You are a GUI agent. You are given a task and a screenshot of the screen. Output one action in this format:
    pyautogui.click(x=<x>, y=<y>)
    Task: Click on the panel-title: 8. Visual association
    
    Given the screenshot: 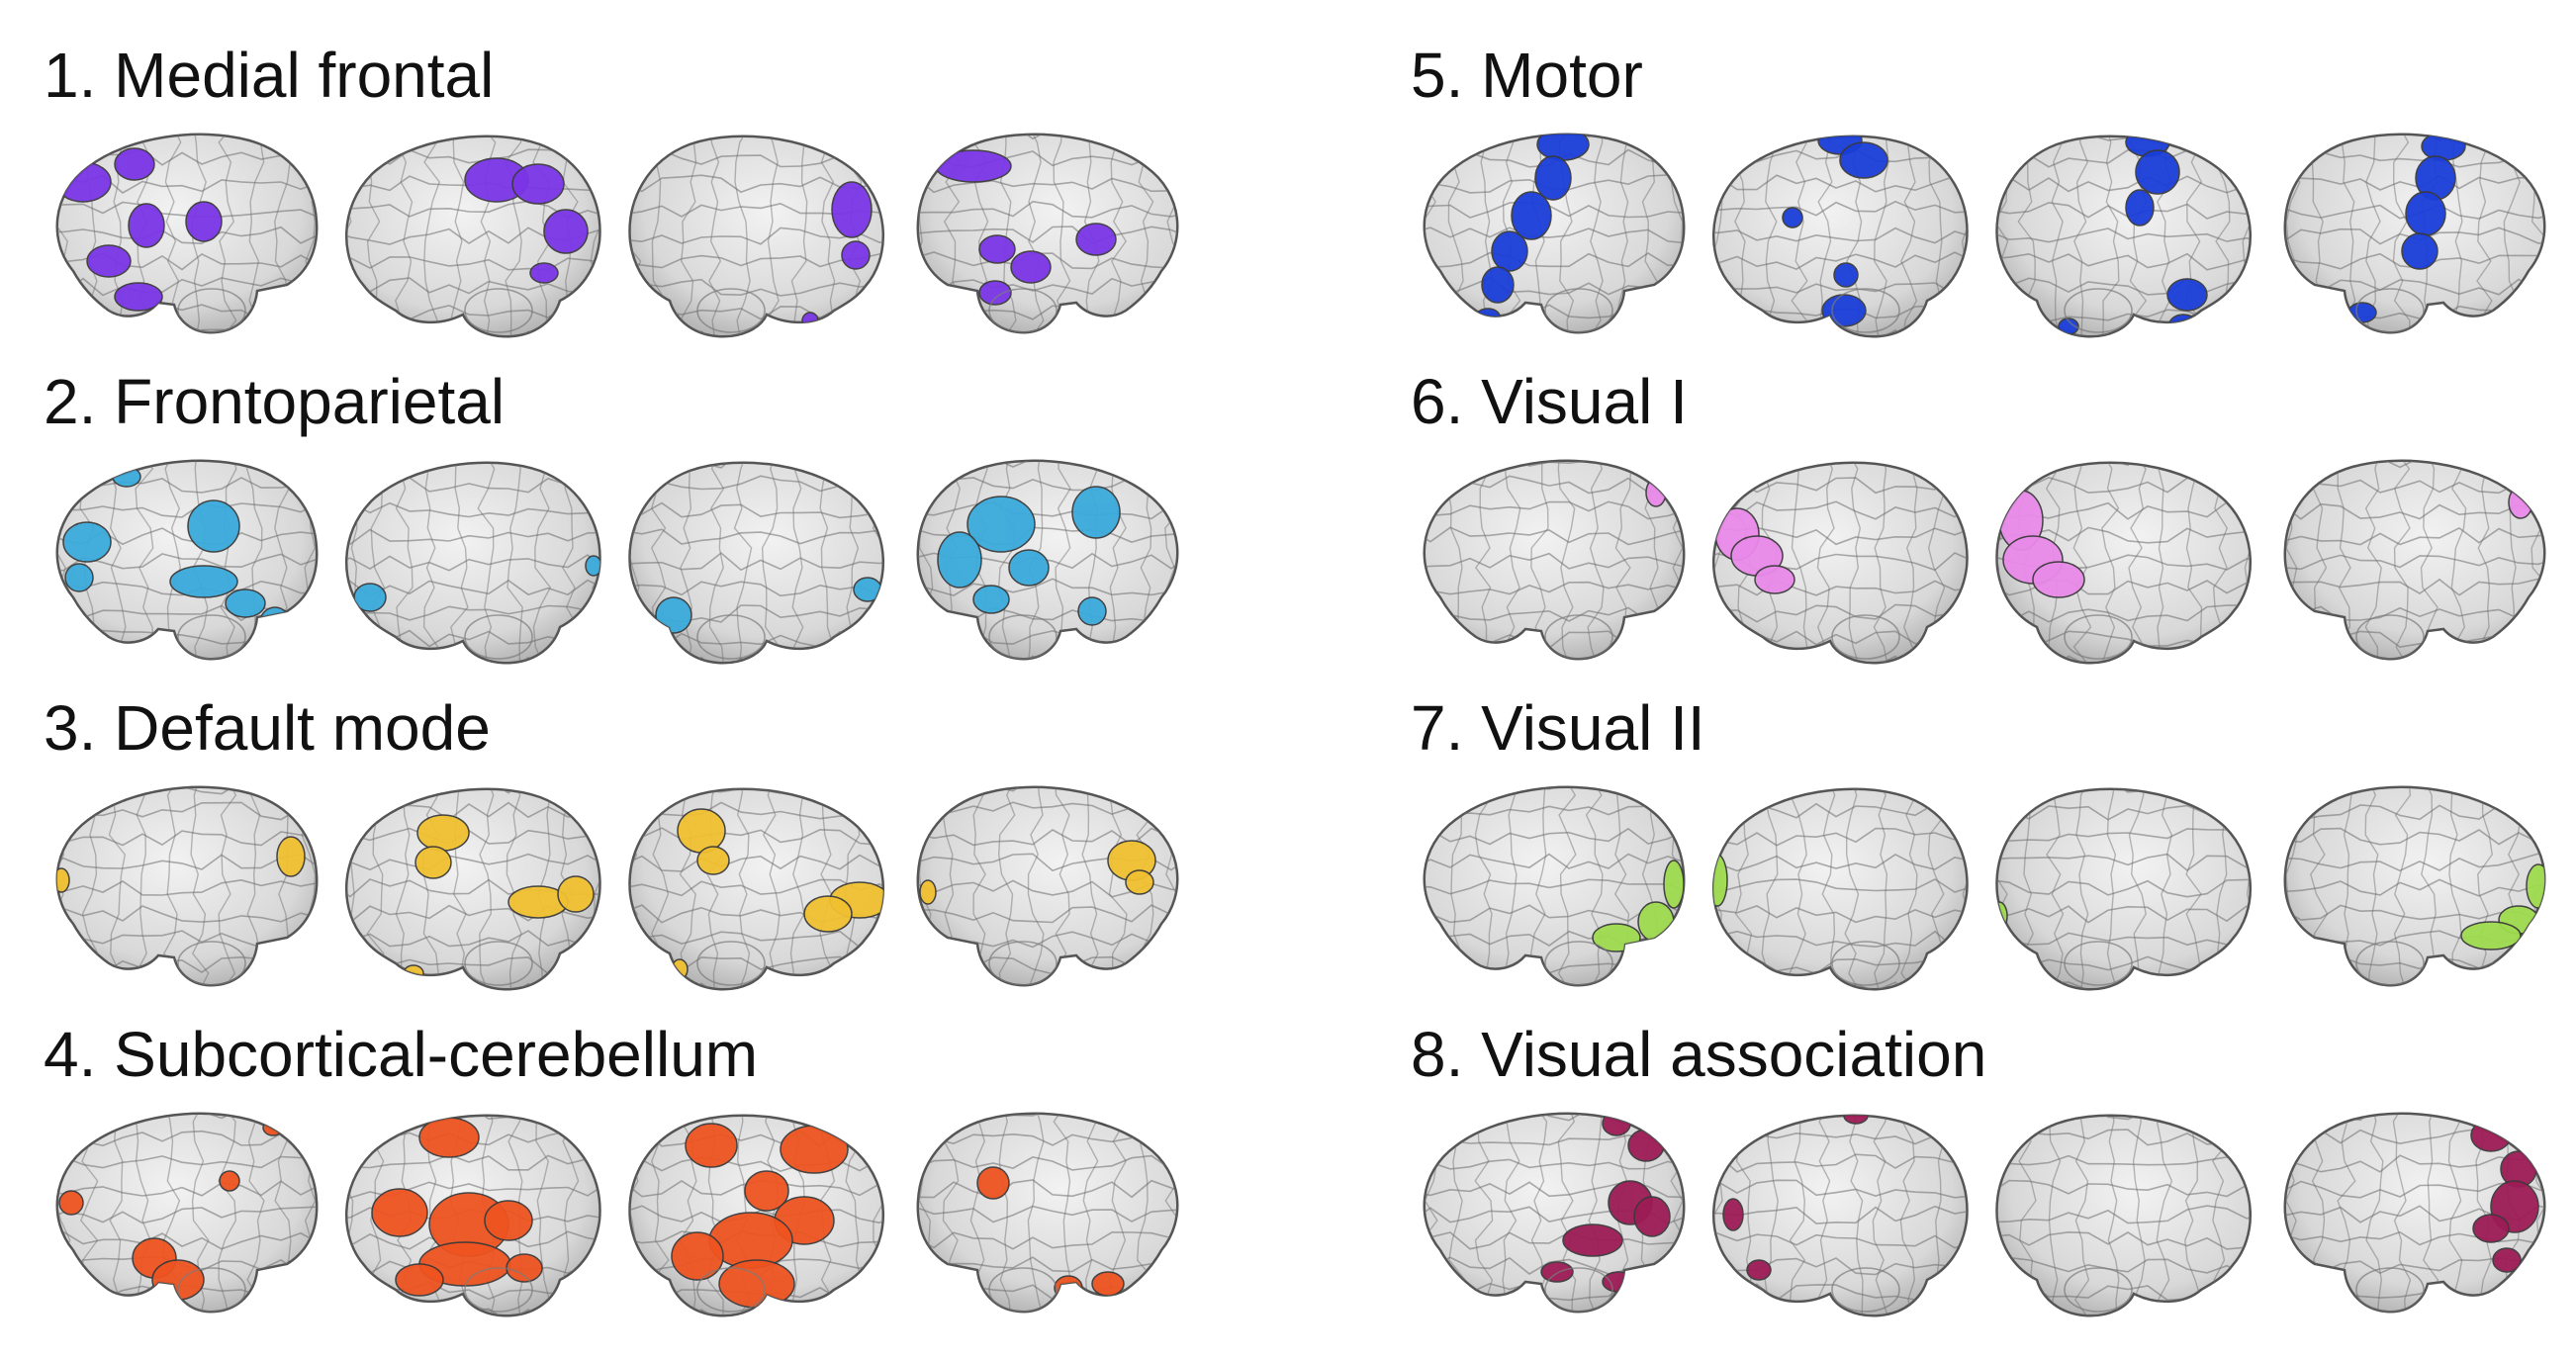 What is the action you would take?
    pyautogui.click(x=1699, y=1054)
    